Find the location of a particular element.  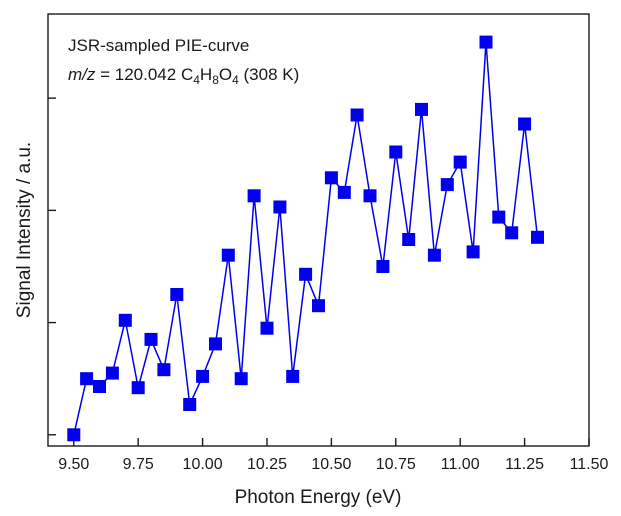

x-axis-ticks is located at coordinates (331, 442).